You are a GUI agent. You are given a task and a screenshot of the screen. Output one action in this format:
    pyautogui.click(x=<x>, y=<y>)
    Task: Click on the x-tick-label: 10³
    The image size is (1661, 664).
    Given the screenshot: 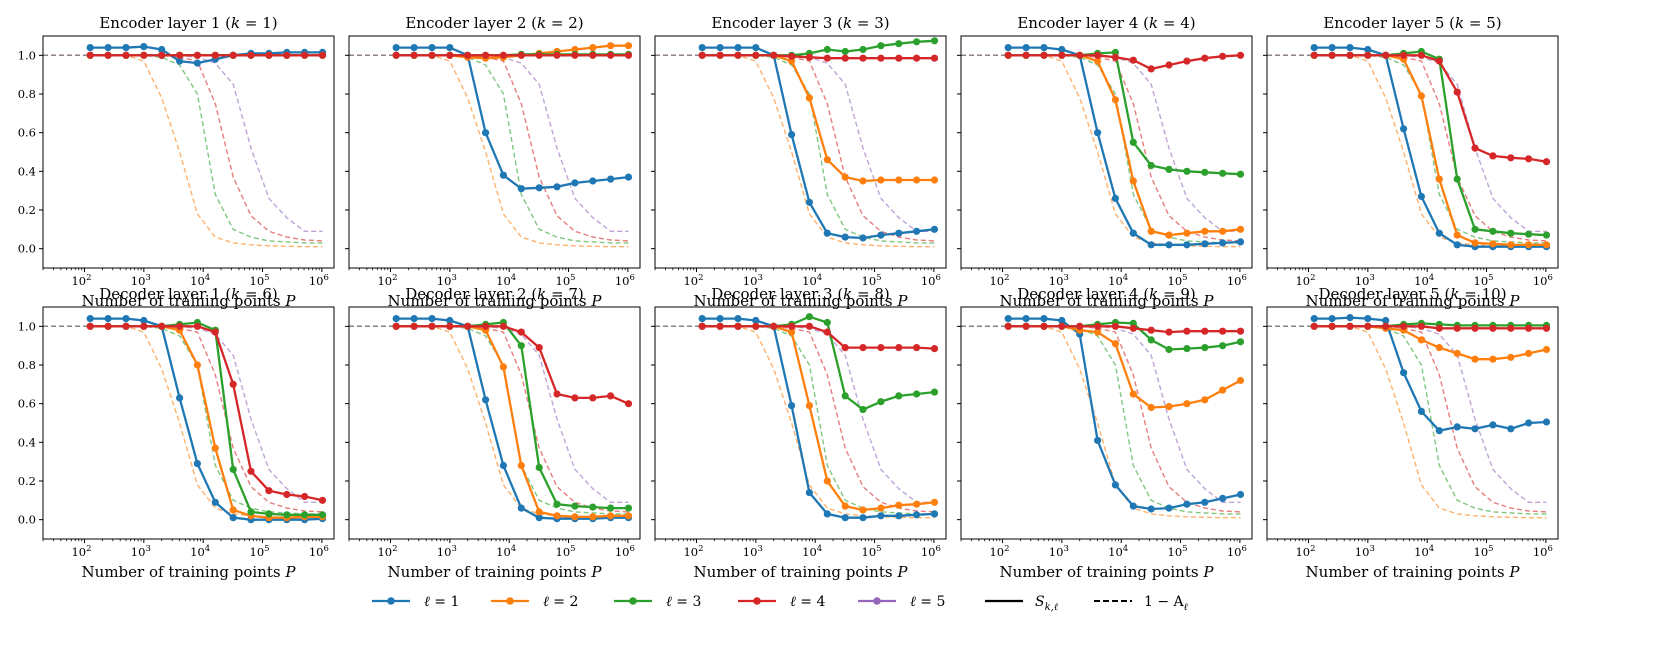 What is the action you would take?
    pyautogui.click(x=141, y=280)
    